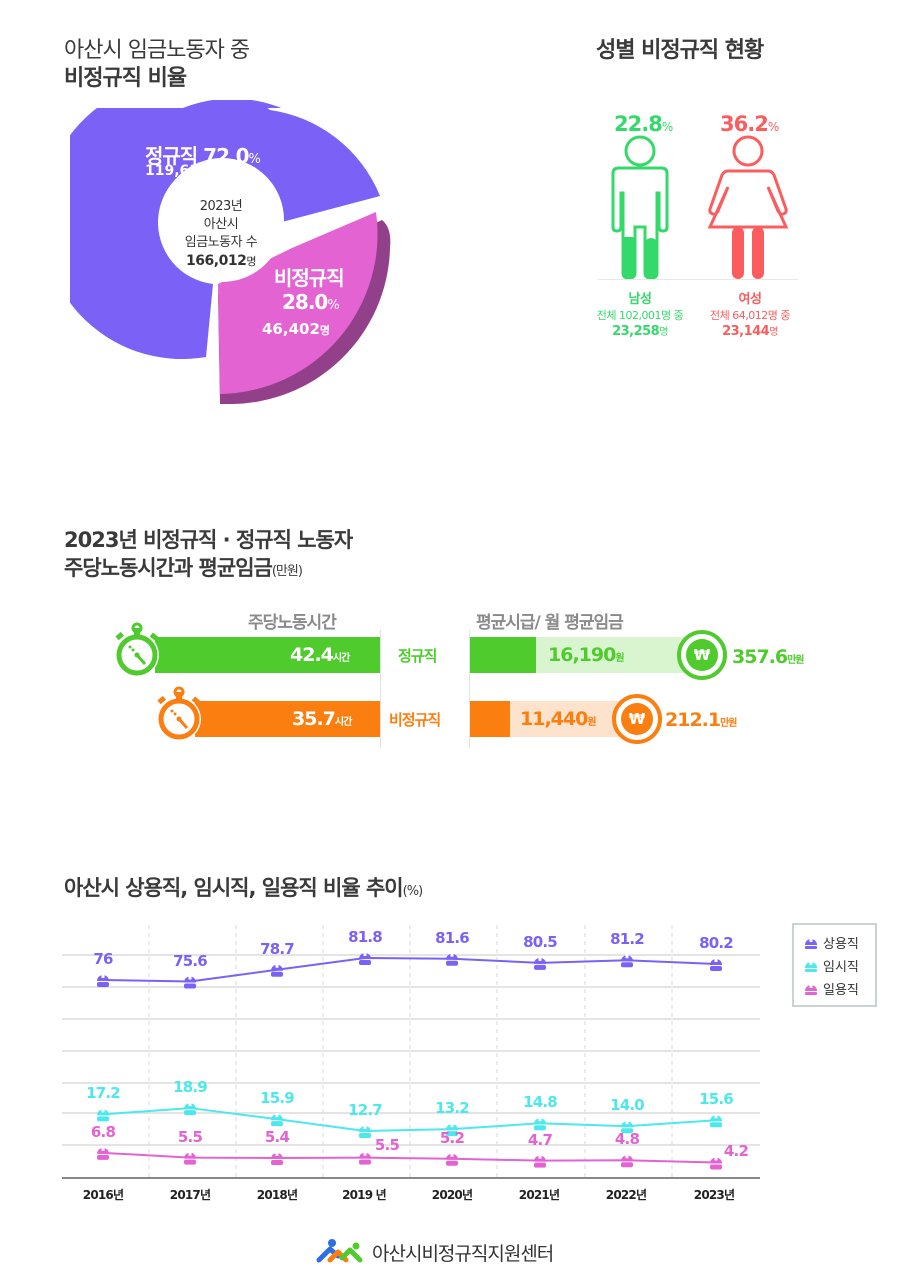 This screenshot has width=905, height=1277. I want to click on x-tick: 2022년, so click(626, 1195).